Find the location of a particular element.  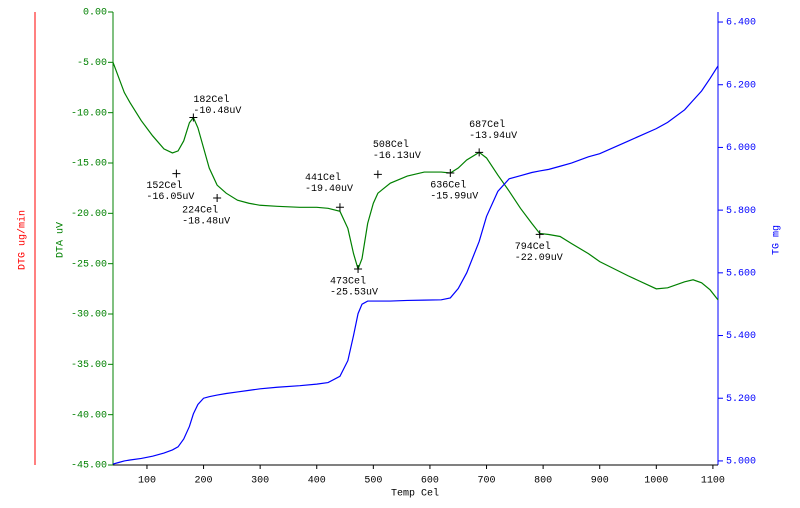

annotation-label: 152Cel is located at coordinates (164, 186).